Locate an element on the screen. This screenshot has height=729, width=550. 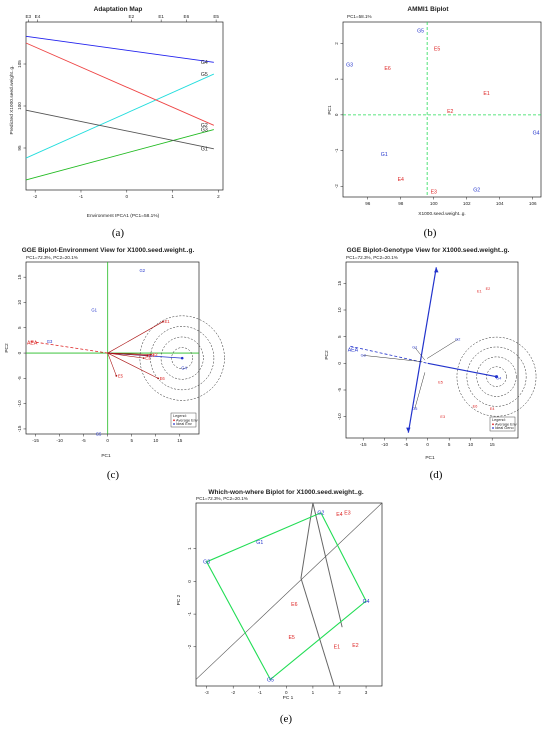
panel-b-x-tick-label: 106 is located at coordinates (533, 203).